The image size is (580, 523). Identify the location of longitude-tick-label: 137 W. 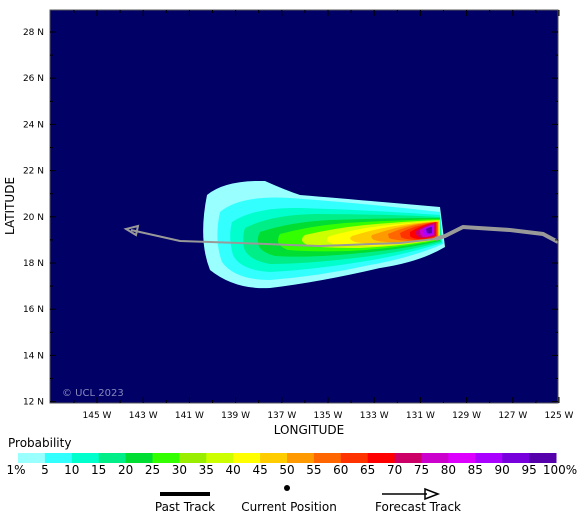
(281, 416).